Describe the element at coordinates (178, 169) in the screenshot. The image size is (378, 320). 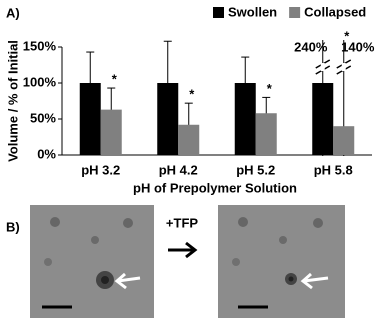
I see `x-tick-label: pH 4.2` at that location.